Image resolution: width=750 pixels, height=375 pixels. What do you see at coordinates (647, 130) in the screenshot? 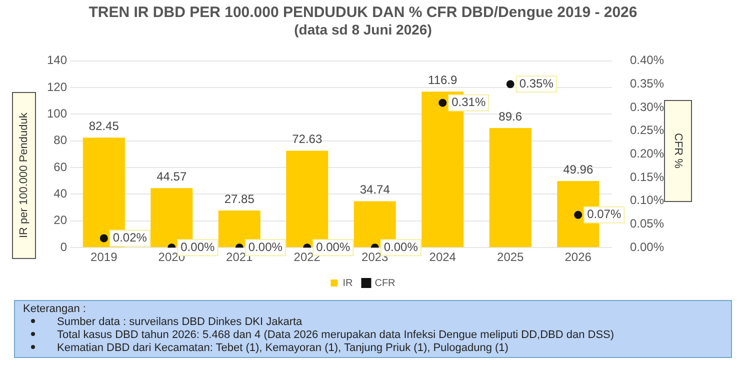
I see `y2-tick-label: 0.25%` at bounding box center [647, 130].